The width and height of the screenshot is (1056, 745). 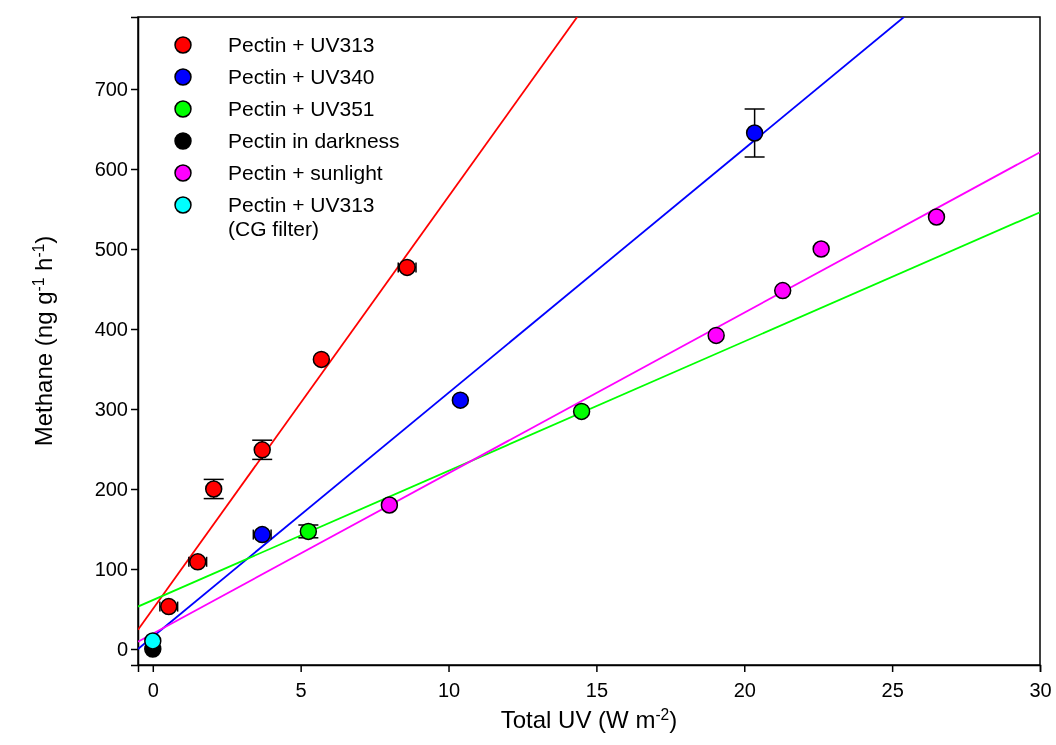 I want to click on legend-label: Pectin in darkness, so click(x=314, y=140).